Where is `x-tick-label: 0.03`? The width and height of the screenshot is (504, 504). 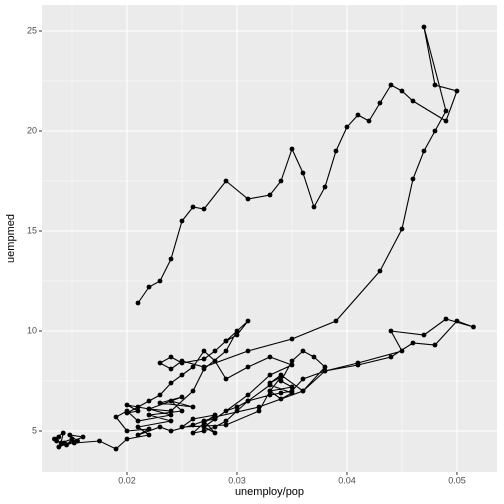 x-tick-label: 0.03 is located at coordinates (237, 480).